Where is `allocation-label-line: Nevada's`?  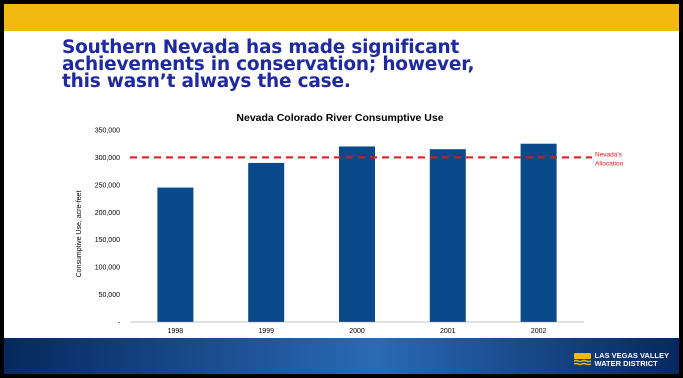 allocation-label-line: Nevada's is located at coordinates (609, 154).